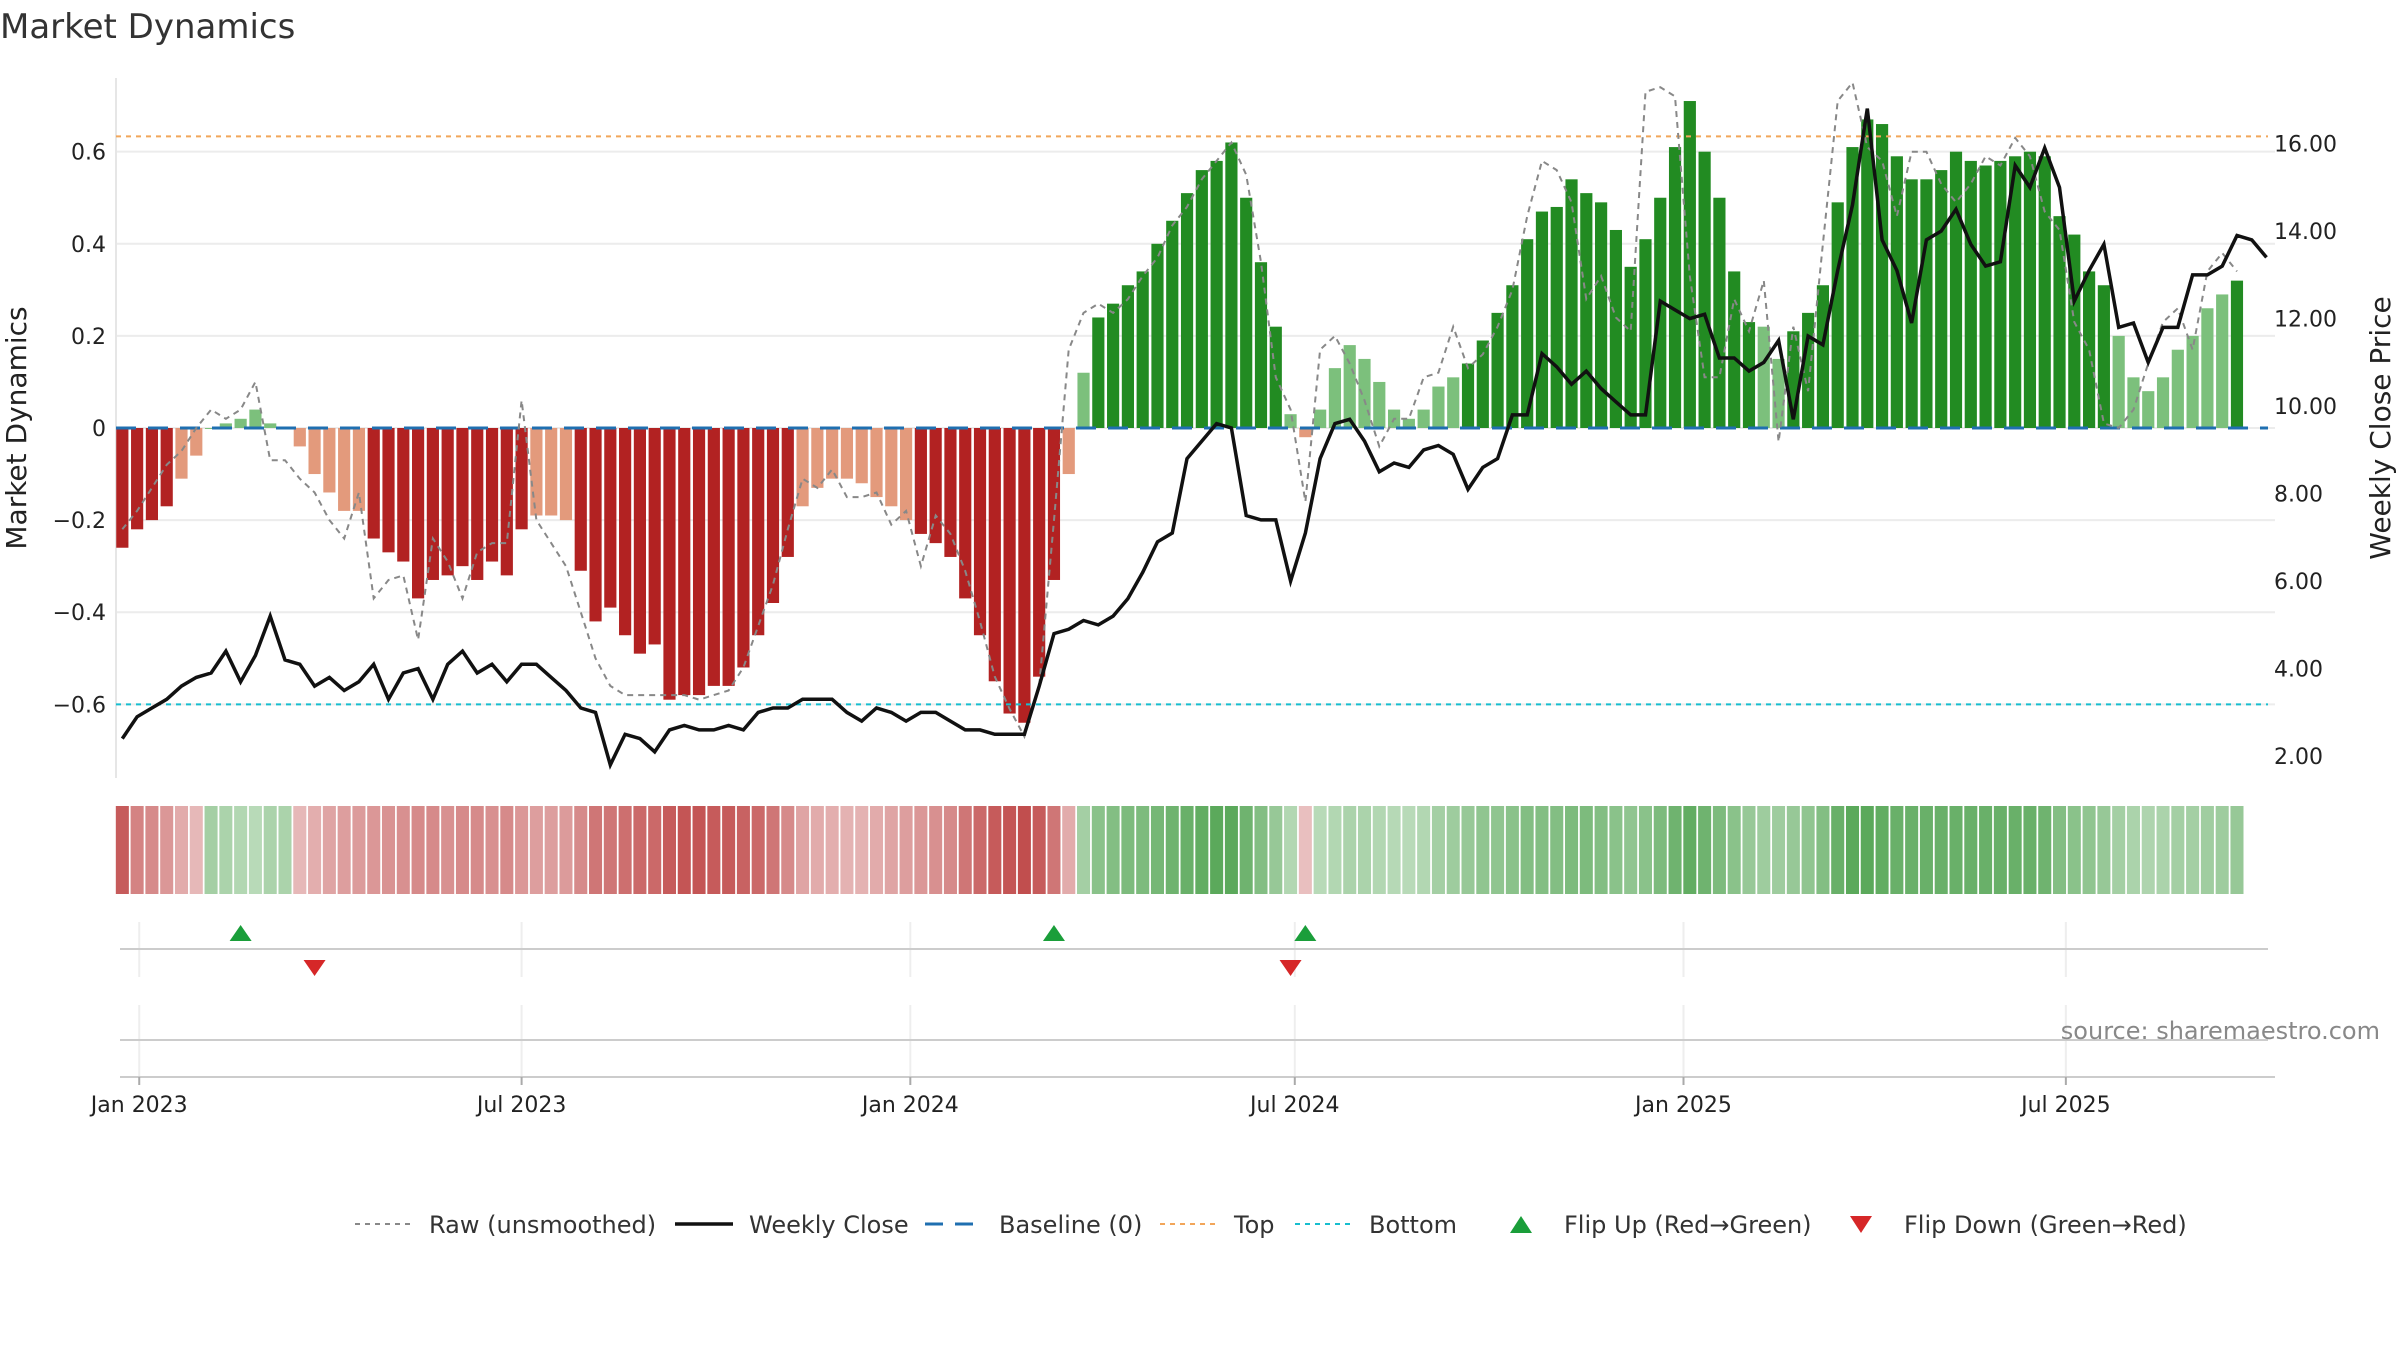 This screenshot has height=1350, width=2400. I want to click on left-tick-label: −0.4, so click(79, 613).